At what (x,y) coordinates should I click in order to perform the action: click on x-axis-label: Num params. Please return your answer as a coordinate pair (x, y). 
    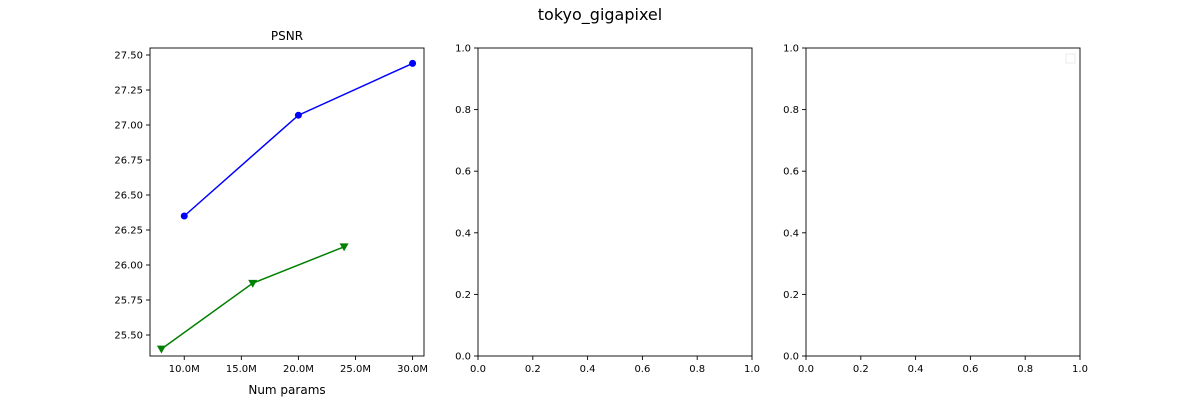
    Looking at the image, I should click on (286, 390).